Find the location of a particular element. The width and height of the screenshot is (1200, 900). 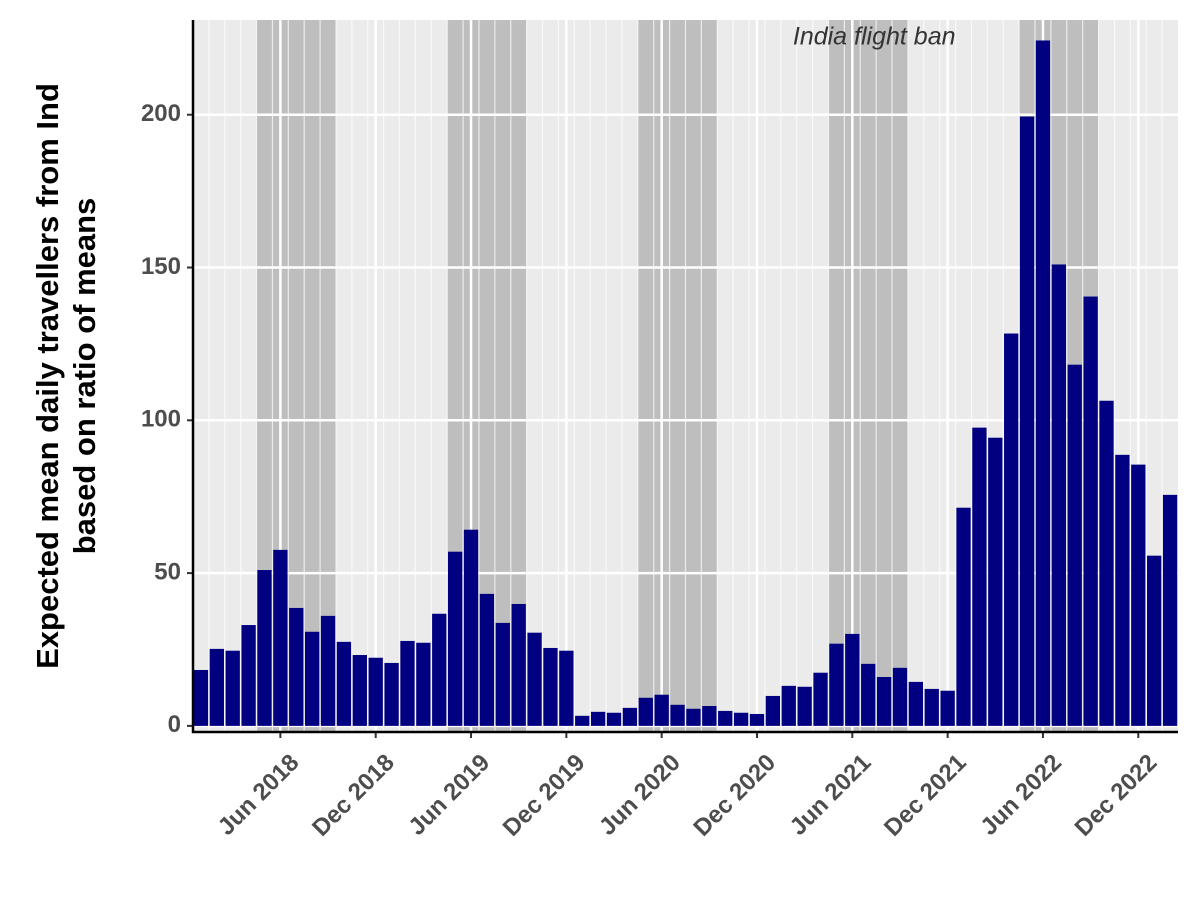

y-tick-label: 200 is located at coordinates (161, 113).